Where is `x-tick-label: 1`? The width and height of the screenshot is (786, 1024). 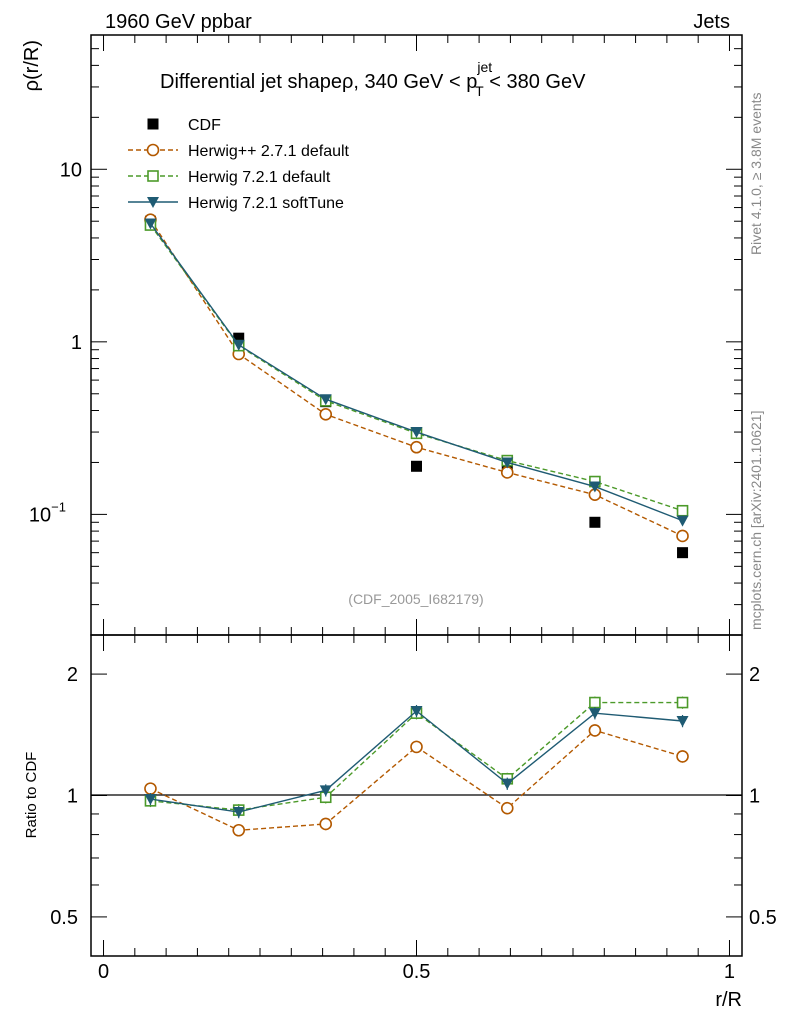 x-tick-label: 1 is located at coordinates (729, 972).